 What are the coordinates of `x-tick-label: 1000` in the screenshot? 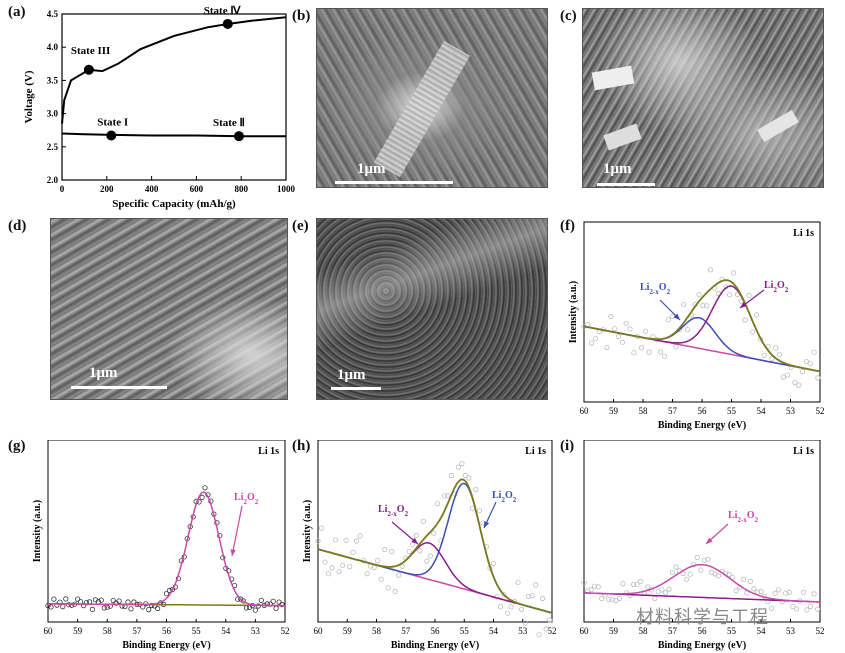 It's located at (286, 189).